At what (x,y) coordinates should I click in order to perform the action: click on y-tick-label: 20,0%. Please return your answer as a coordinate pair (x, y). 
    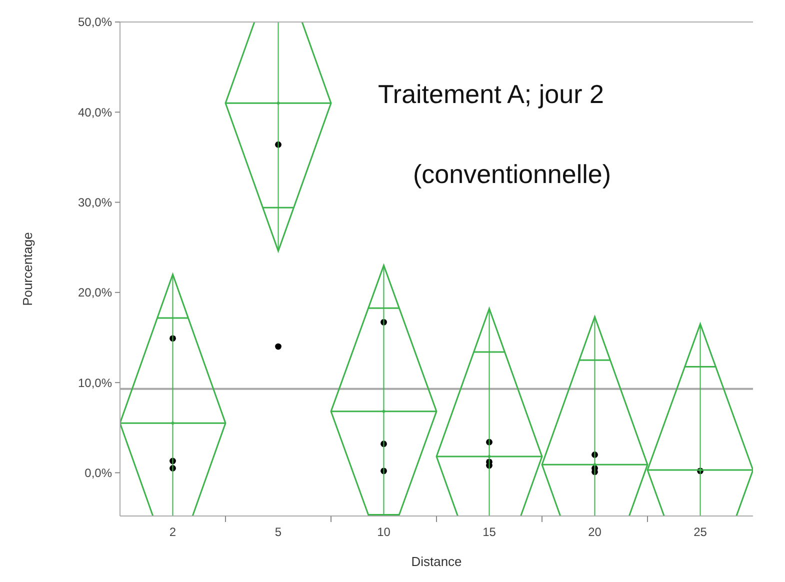
    Looking at the image, I should click on (95, 293).